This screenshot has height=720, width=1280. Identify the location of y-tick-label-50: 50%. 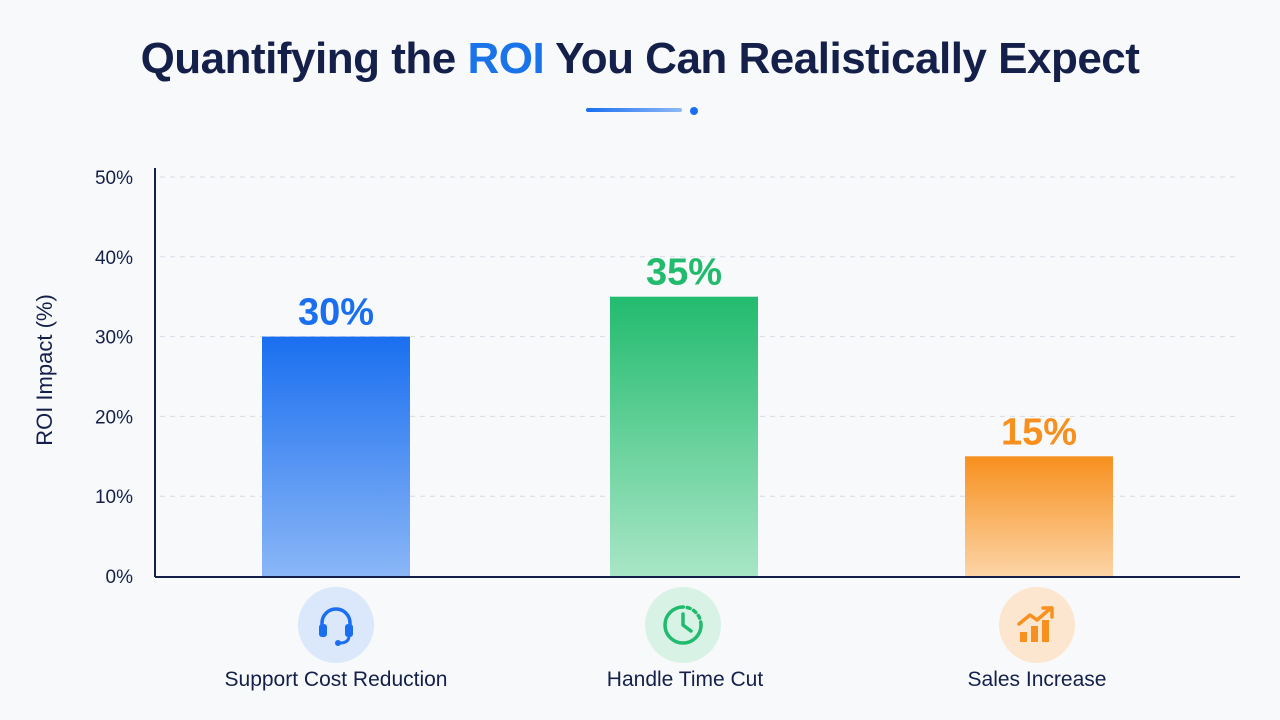
(114, 178).